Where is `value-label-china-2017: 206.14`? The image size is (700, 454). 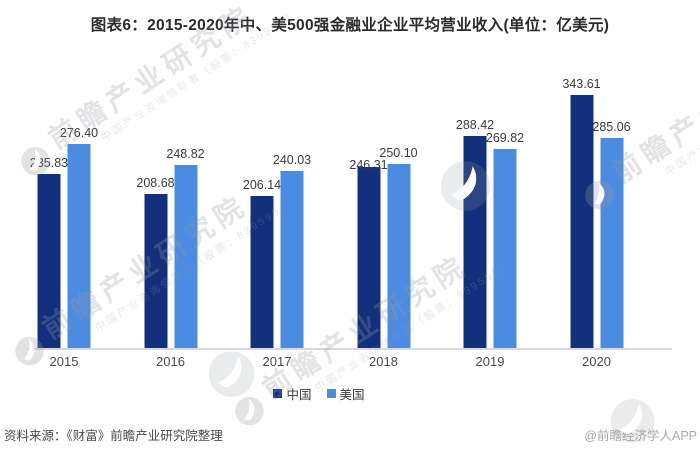 value-label-china-2017: 206.14 is located at coordinates (262, 185).